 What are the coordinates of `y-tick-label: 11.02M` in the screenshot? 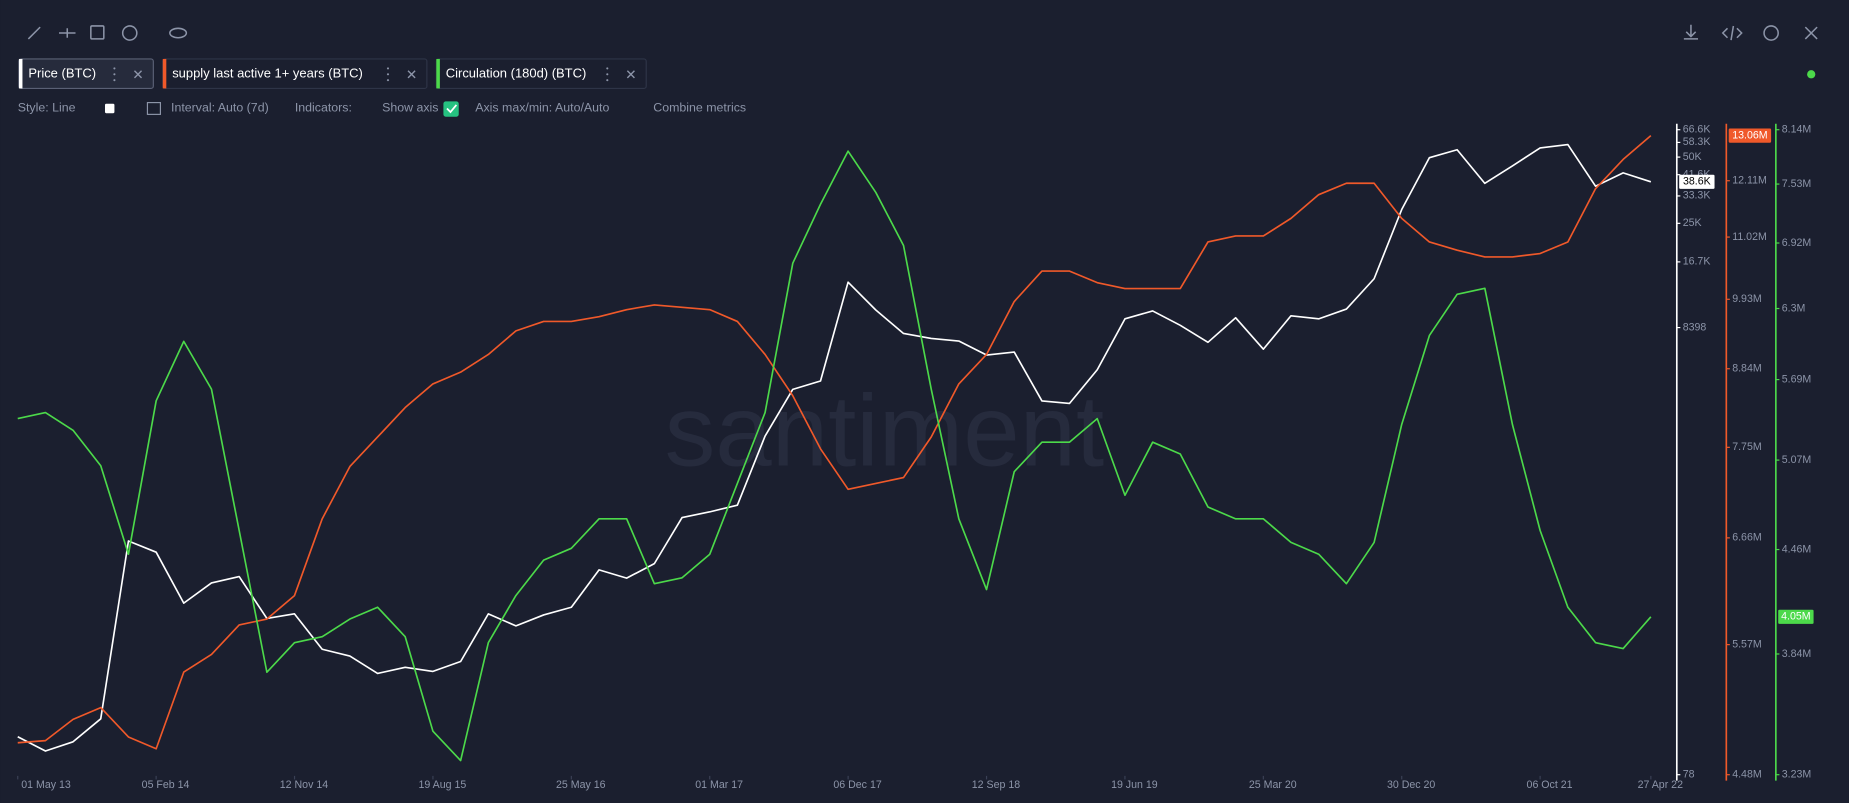 It's located at (1749, 237).